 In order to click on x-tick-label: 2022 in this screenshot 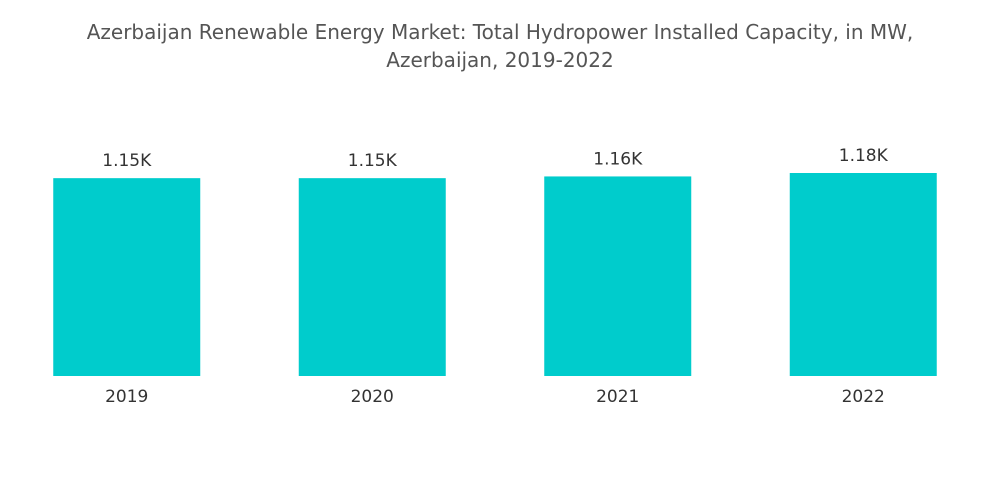, I will do `click(863, 397)`.